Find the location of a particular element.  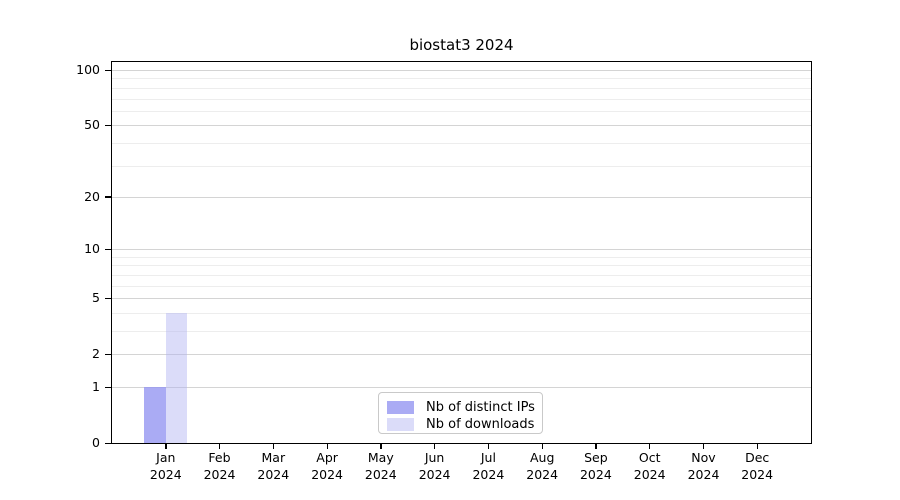

y-axis-tick-label: 50 is located at coordinates (92, 125).